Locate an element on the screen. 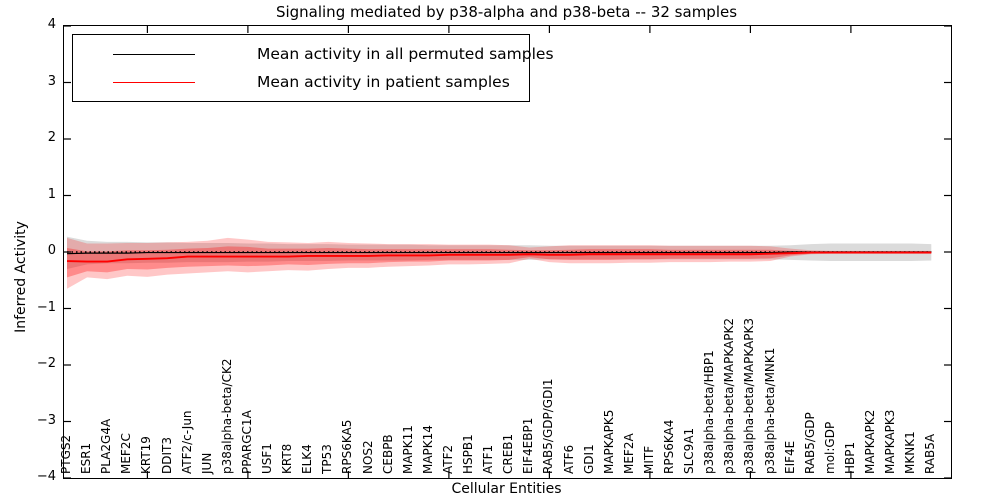  x-axis-title: Cellular Entities is located at coordinates (506, 489).